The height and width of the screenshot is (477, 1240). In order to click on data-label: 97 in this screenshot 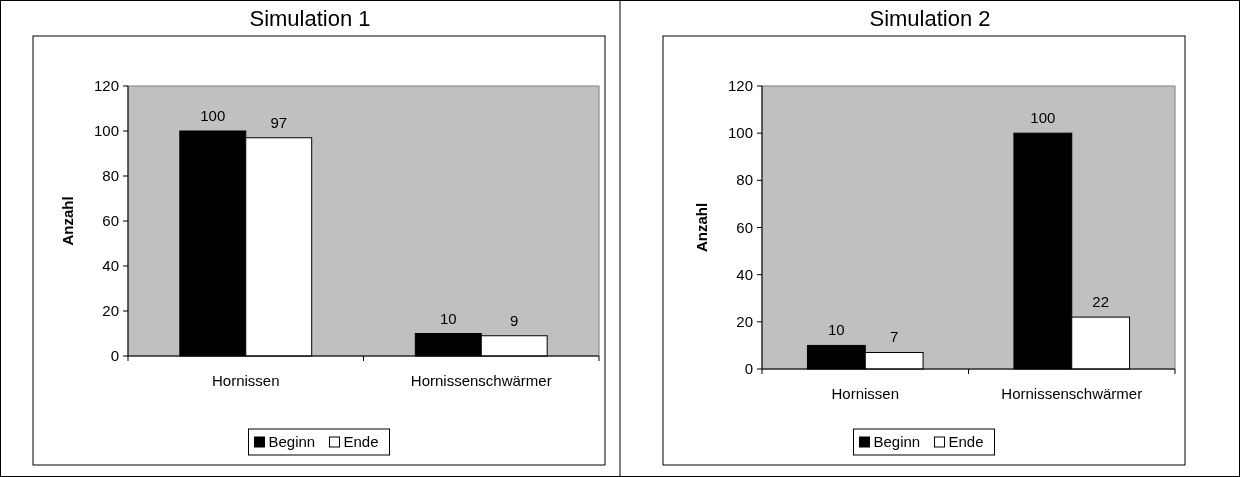, I will do `click(279, 122)`.